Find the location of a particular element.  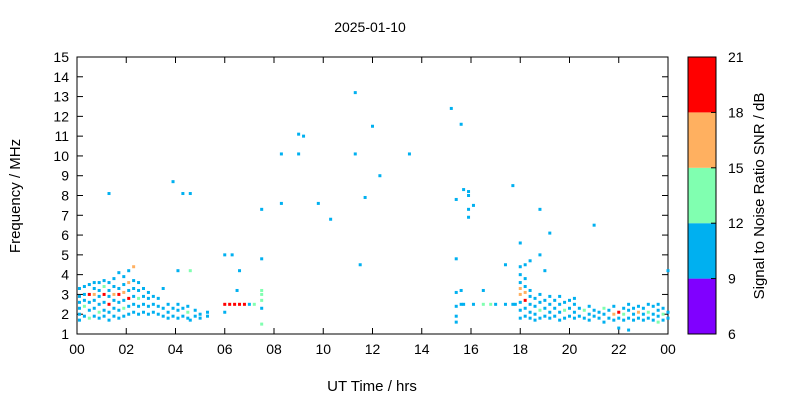

x-tick-label: 04 is located at coordinates (176, 349).